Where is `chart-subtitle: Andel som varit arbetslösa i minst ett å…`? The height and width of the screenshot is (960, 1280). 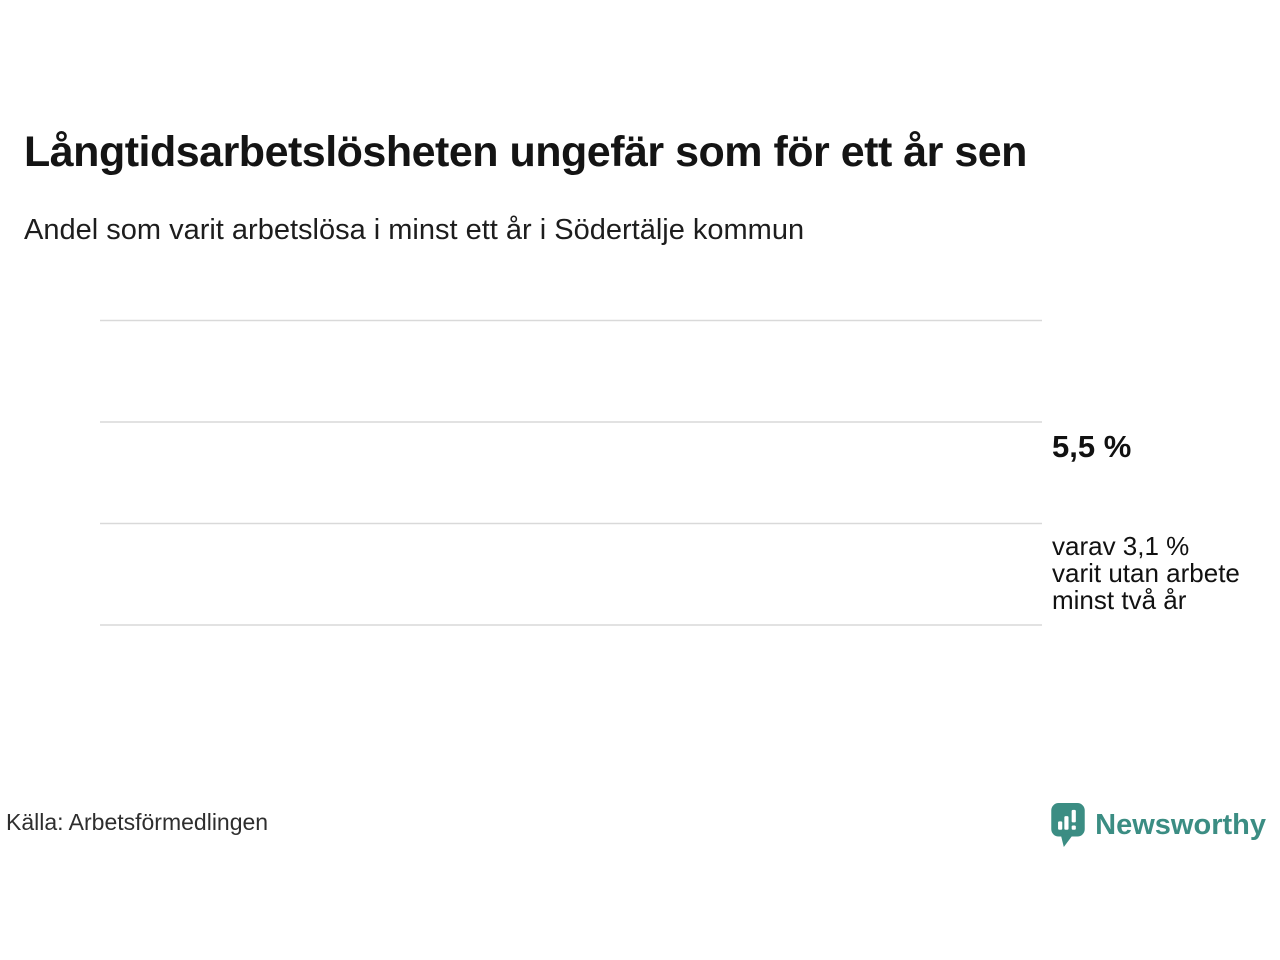 chart-subtitle: Andel som varit arbetslösa i minst ett å… is located at coordinates (414, 230).